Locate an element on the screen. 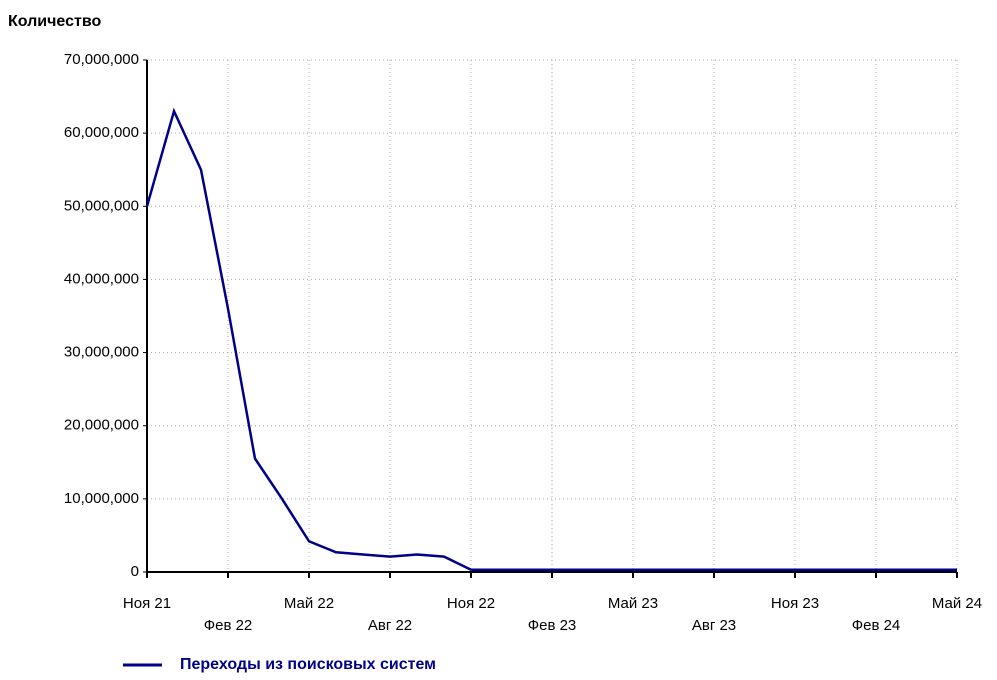 This screenshot has height=680, width=997. x-tick-label: Авг 22 is located at coordinates (390, 625).